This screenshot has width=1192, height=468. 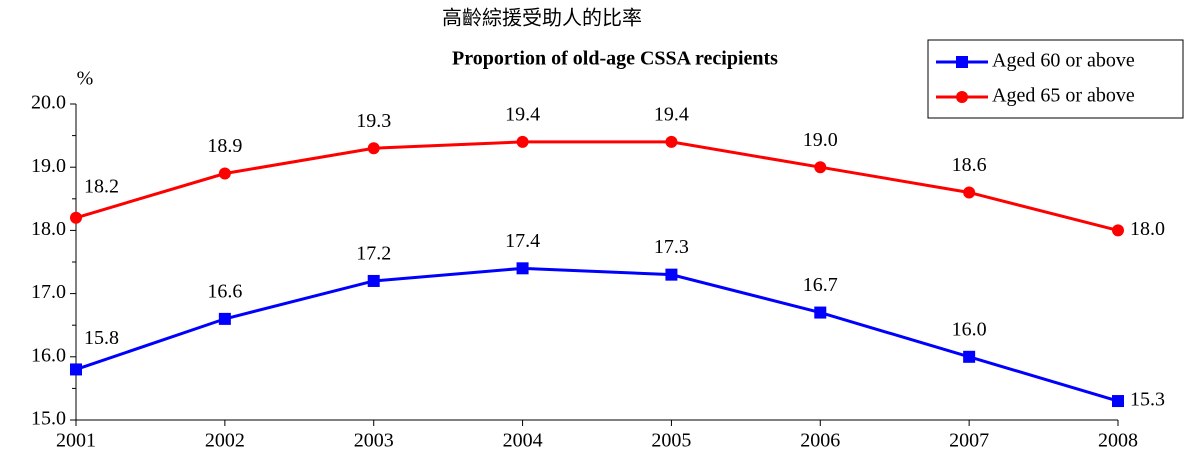 I want to click on legend-box, so click(x=1055, y=79).